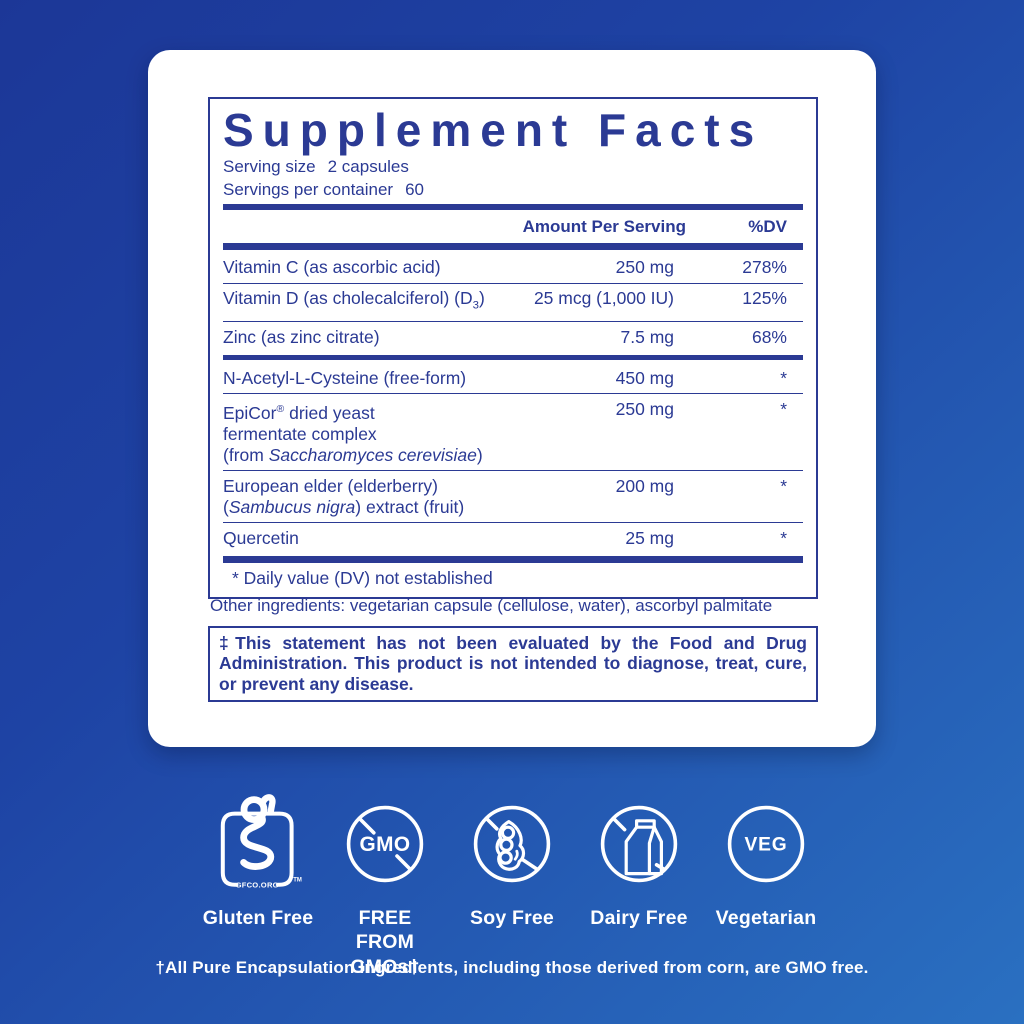 This screenshot has height=1024, width=1024. What do you see at coordinates (269, 166) in the screenshot?
I see `serving-size-label: Serving size` at bounding box center [269, 166].